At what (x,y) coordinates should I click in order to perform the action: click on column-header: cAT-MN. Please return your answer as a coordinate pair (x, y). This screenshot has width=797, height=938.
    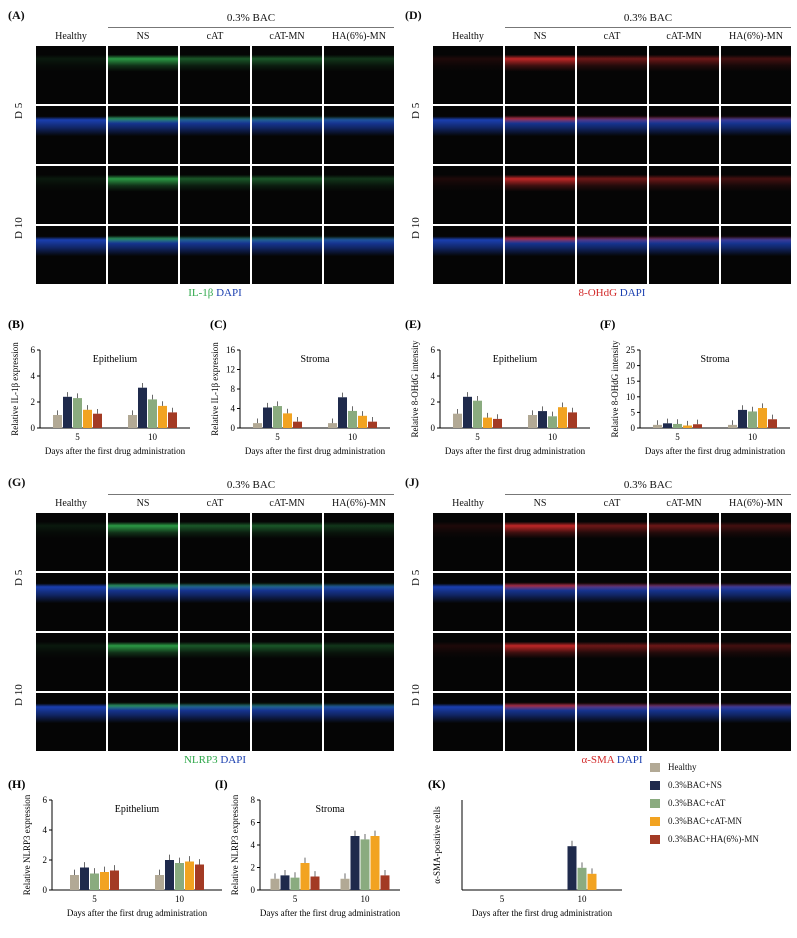
    Looking at the image, I should click on (684, 36).